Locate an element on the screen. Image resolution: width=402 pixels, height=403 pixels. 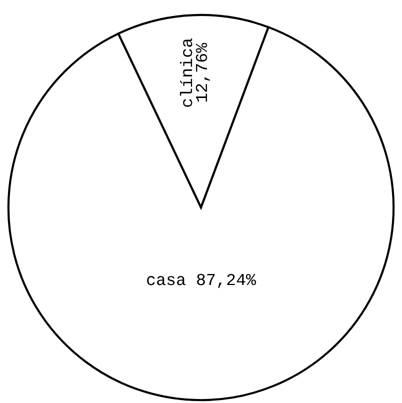
slice-label: clínica is located at coordinates (186, 72).